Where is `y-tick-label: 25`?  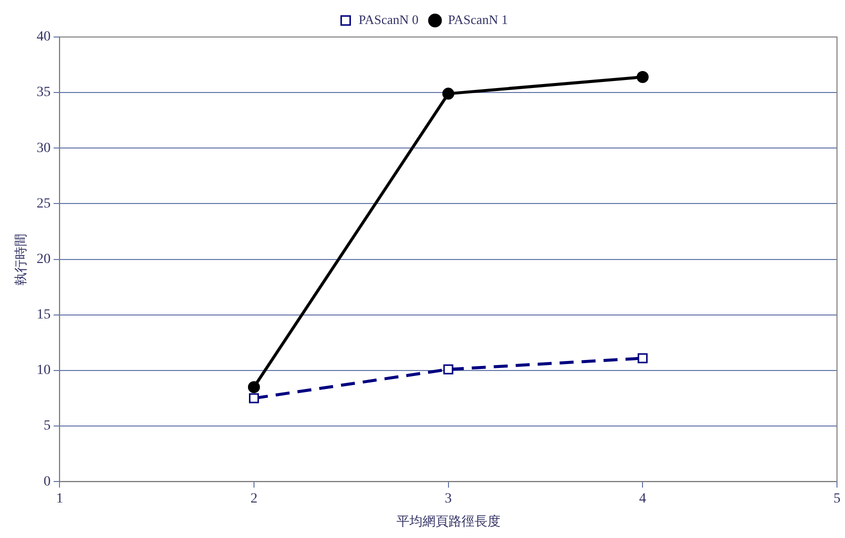 y-tick-label: 25 is located at coordinates (43, 204).